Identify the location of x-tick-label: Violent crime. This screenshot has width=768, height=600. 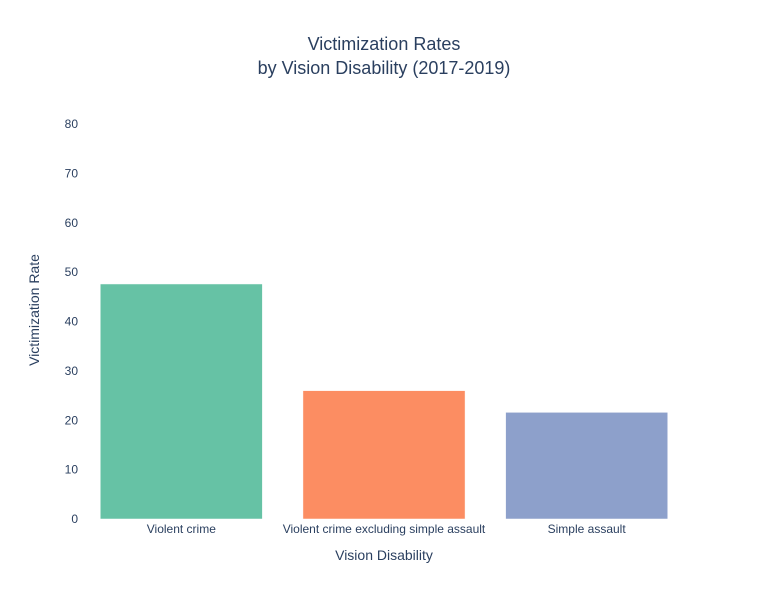
(181, 529).